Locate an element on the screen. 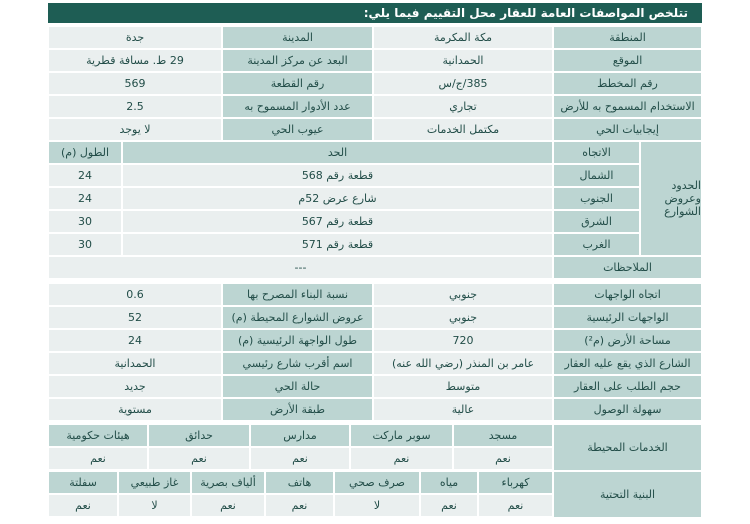 This screenshot has width=750, height=524. field-label: اسم أقرب شارع رئيسي is located at coordinates (297, 363).